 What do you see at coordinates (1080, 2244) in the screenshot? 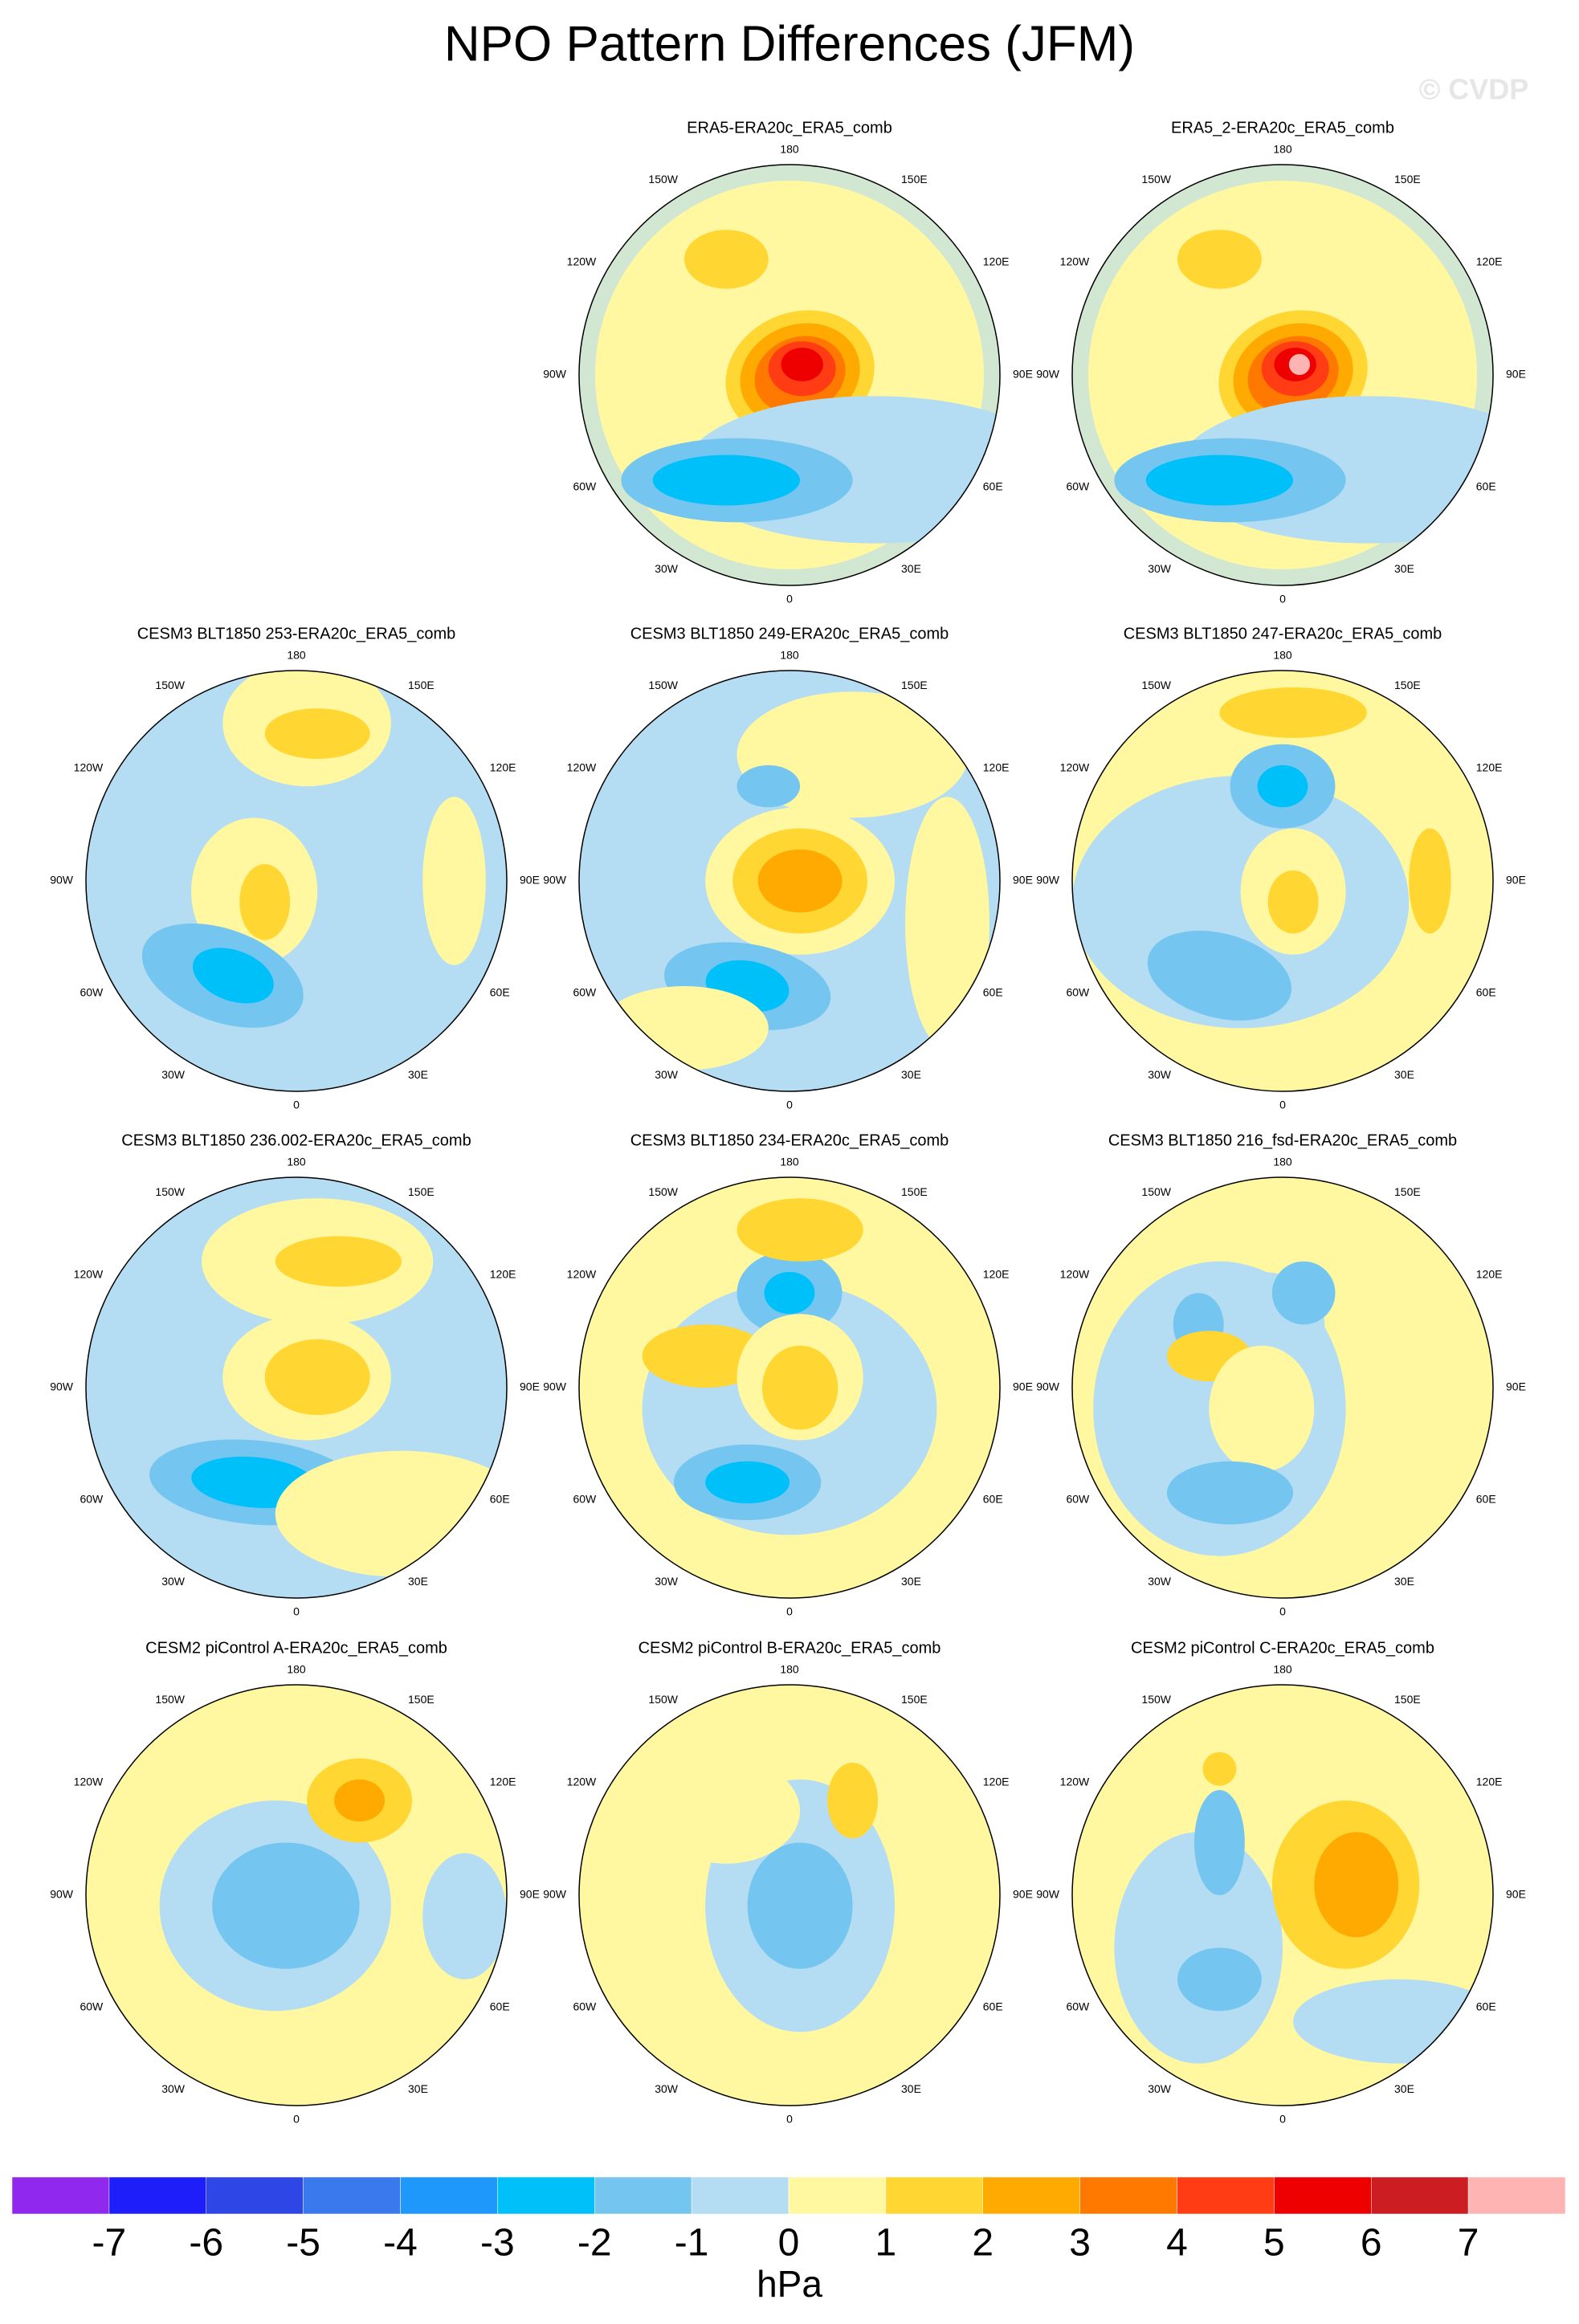
I see `colorbar-tick-label: 3` at bounding box center [1080, 2244].